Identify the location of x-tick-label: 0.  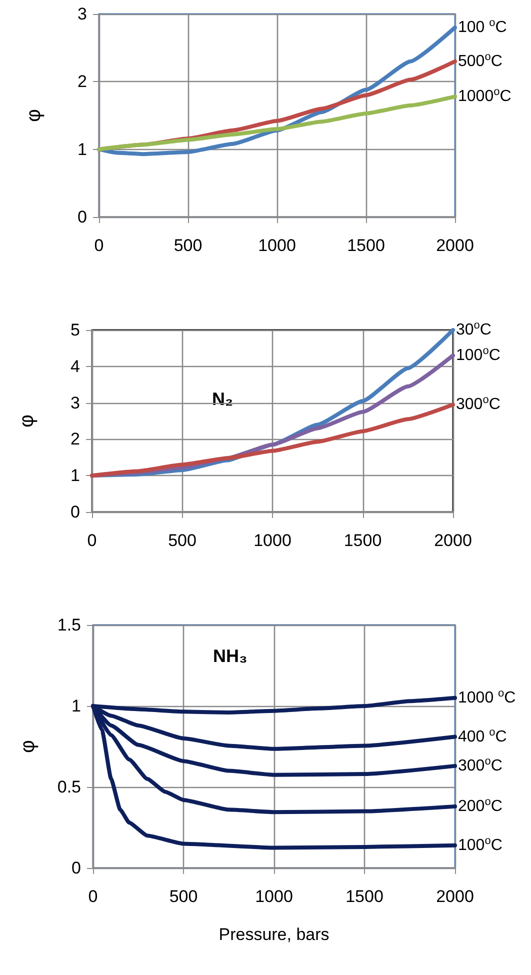
(99, 245).